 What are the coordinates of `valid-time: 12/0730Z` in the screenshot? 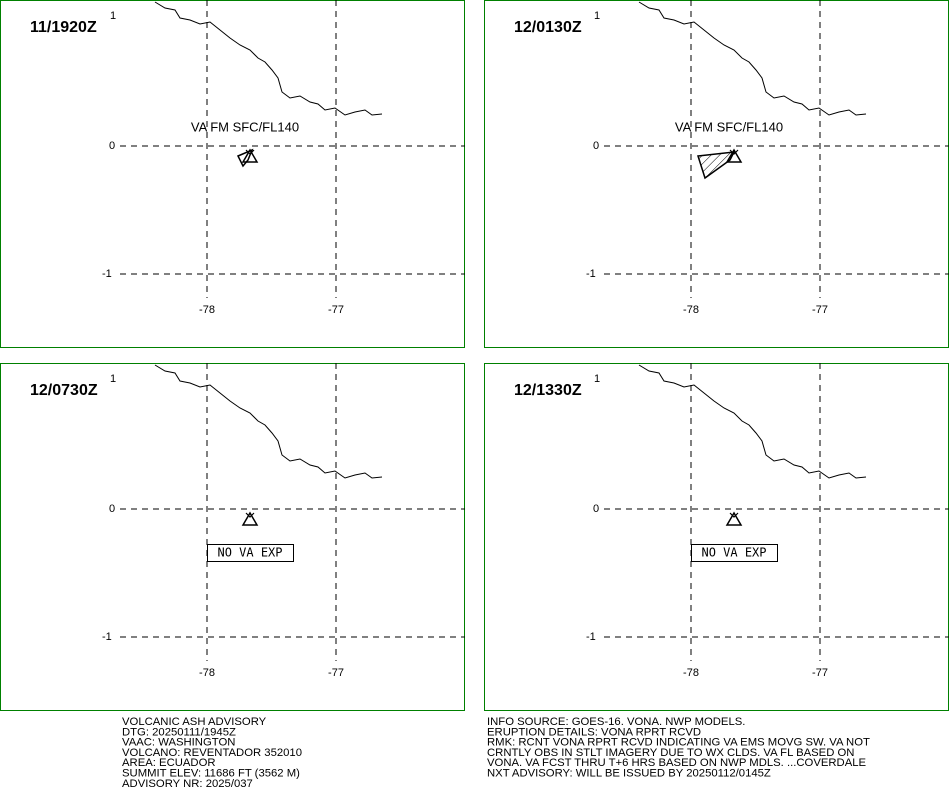 It's located at (64, 390).